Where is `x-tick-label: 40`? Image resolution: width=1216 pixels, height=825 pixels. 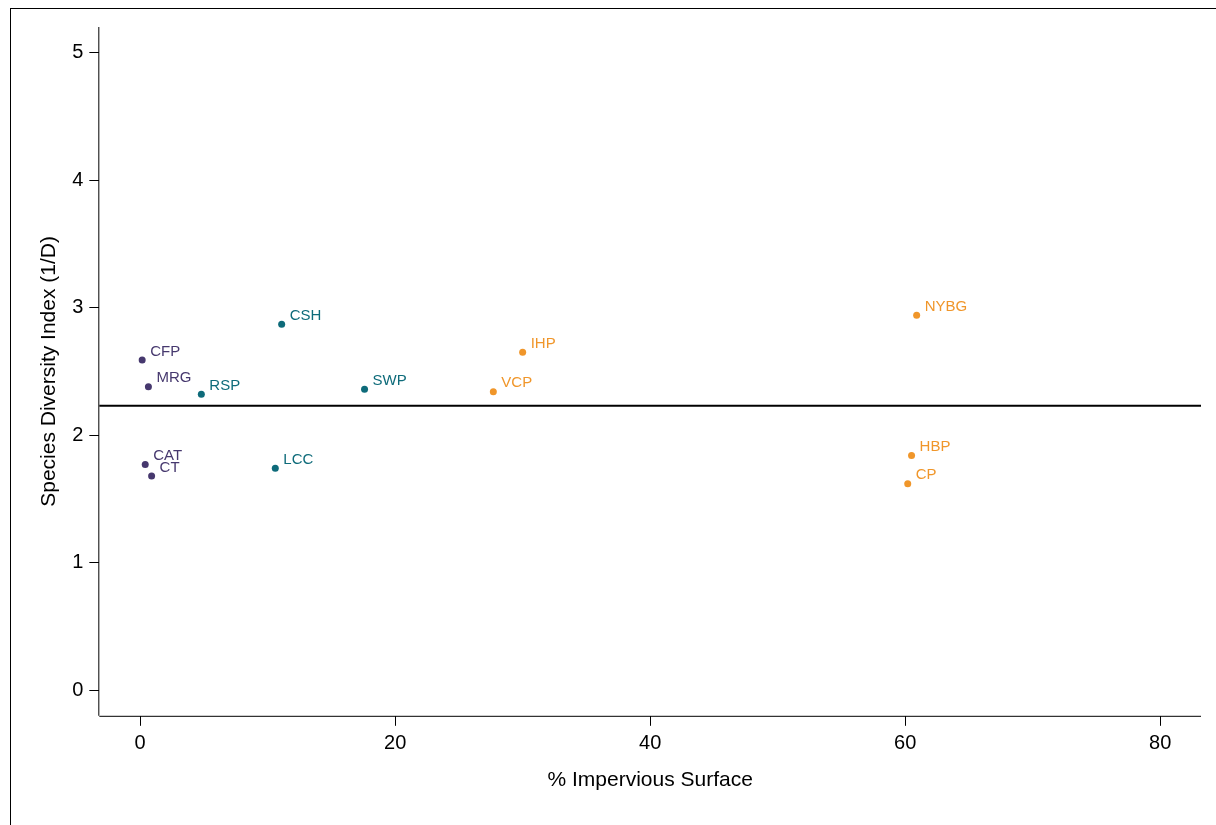 x-tick-label: 40 is located at coordinates (650, 742).